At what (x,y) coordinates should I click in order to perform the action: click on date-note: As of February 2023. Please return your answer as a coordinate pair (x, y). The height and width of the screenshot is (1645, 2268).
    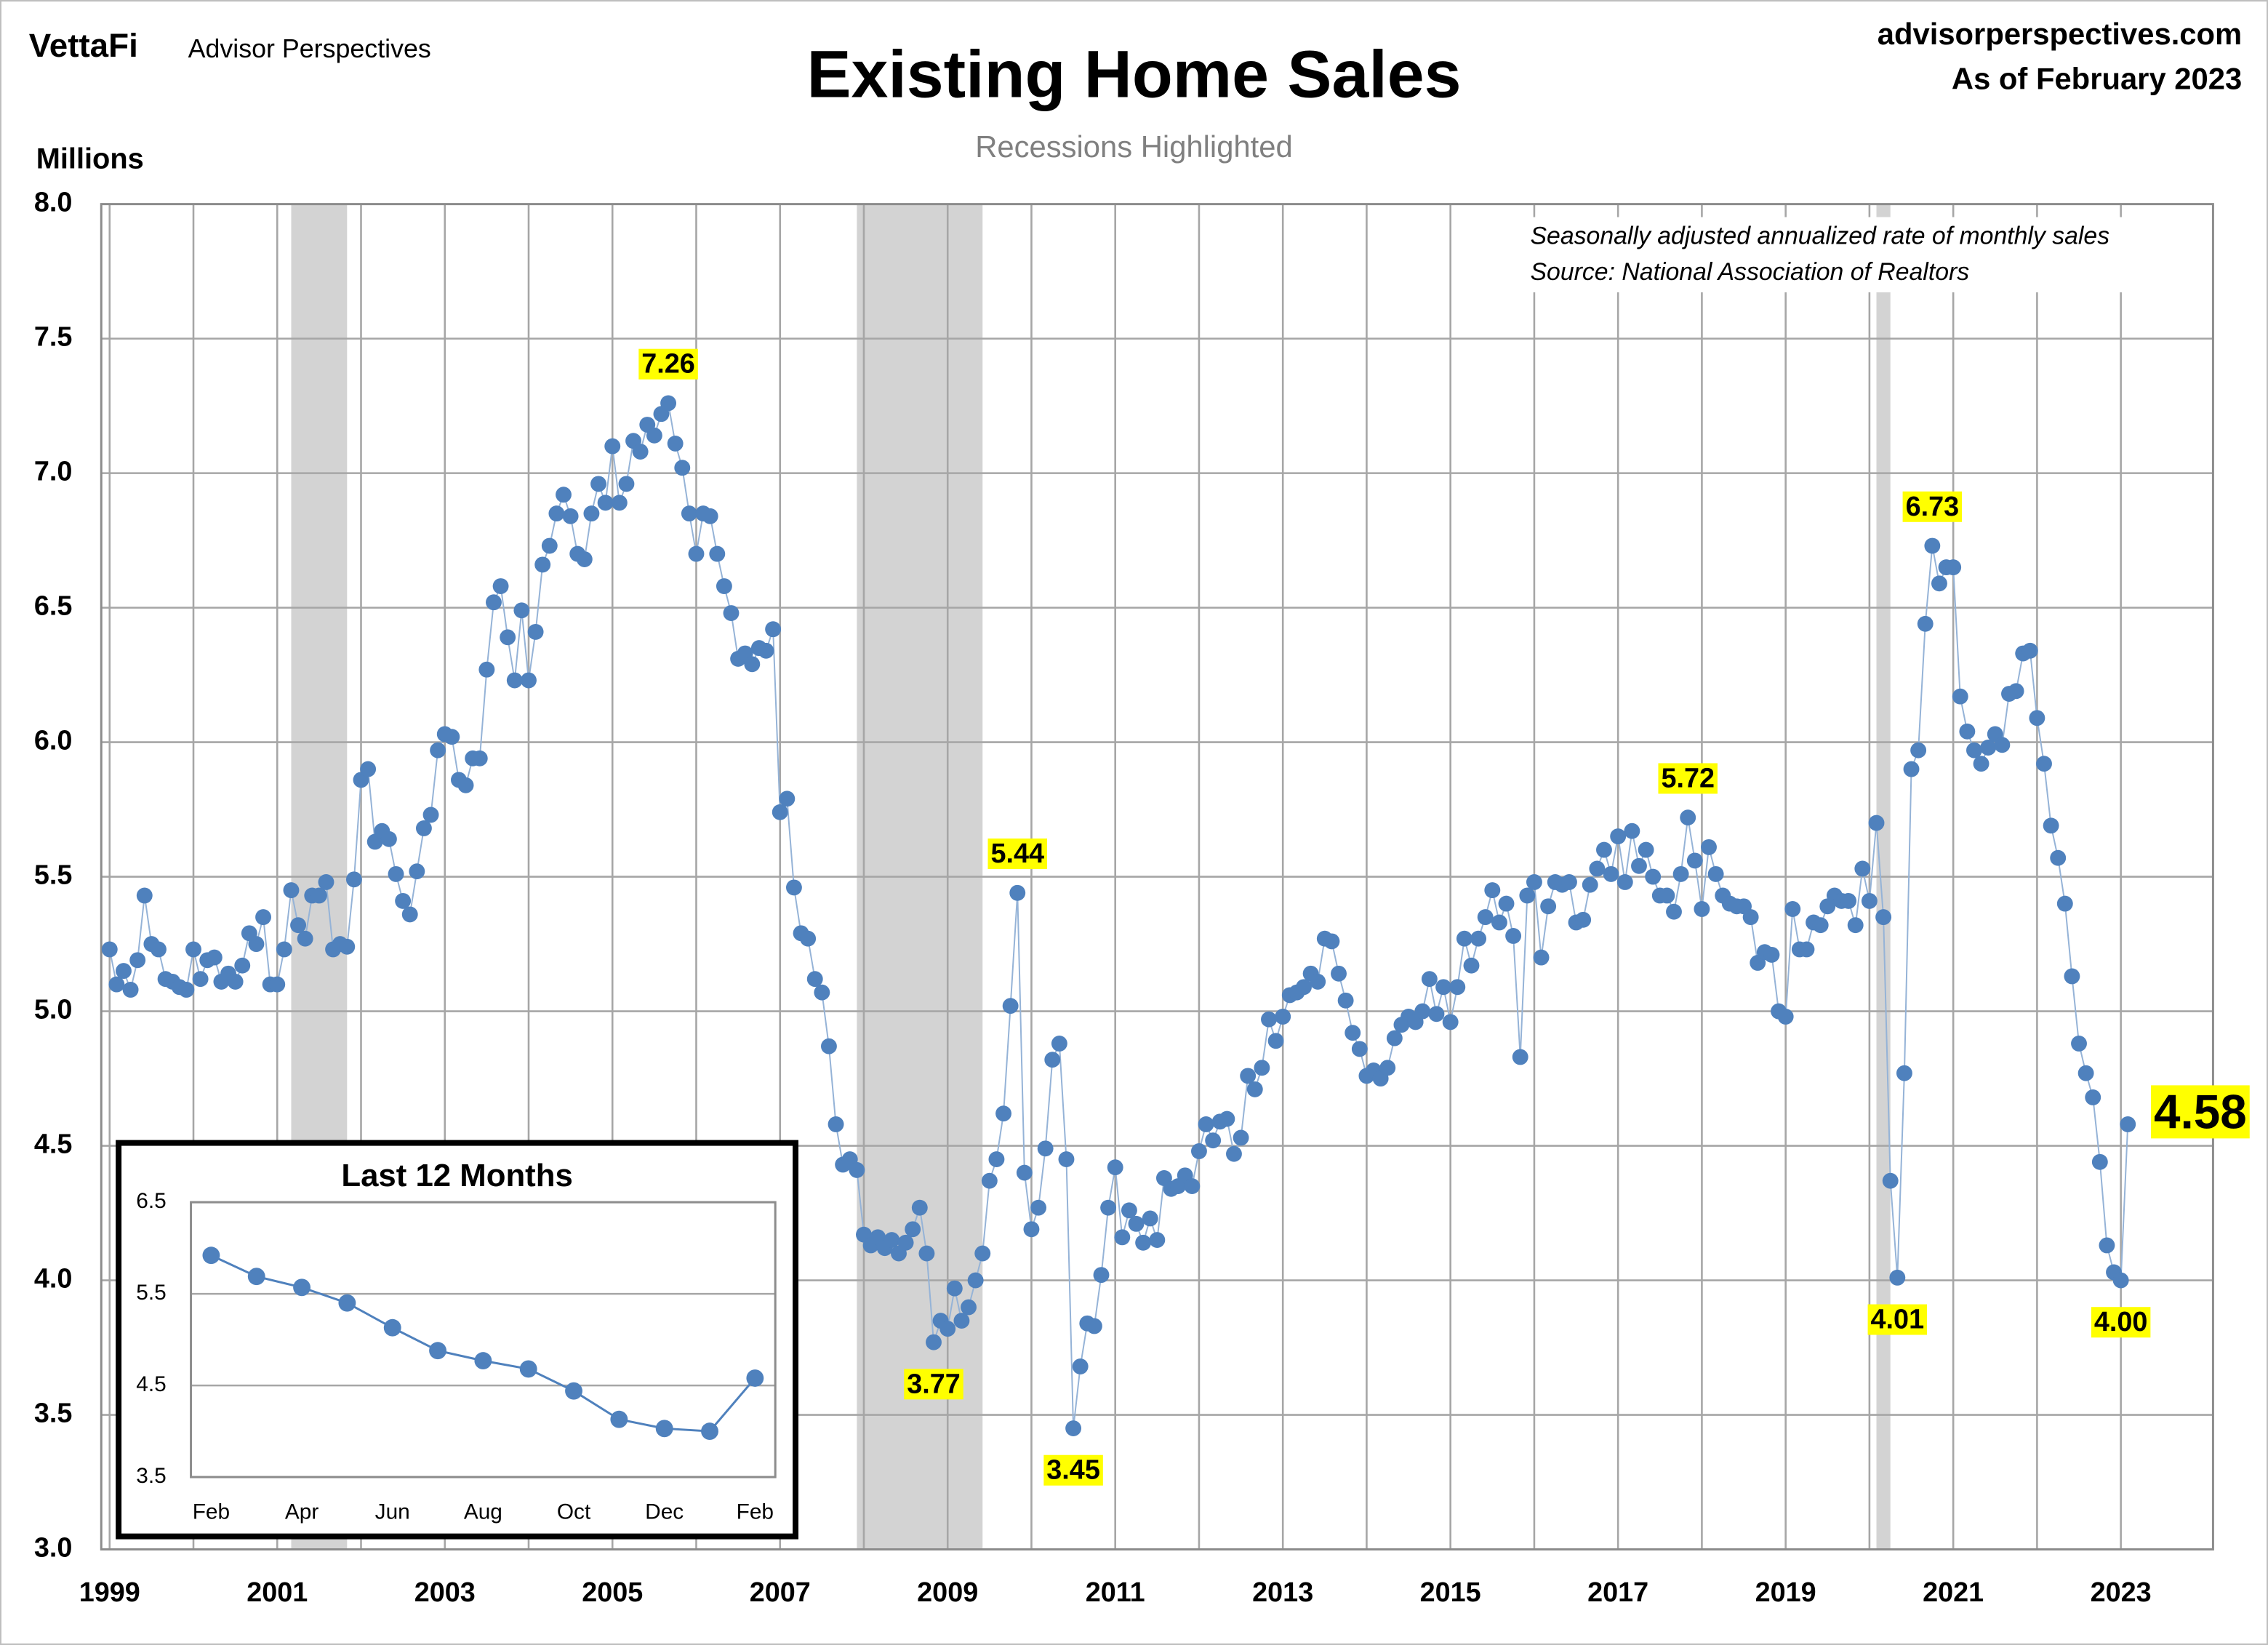
    Looking at the image, I should click on (2097, 79).